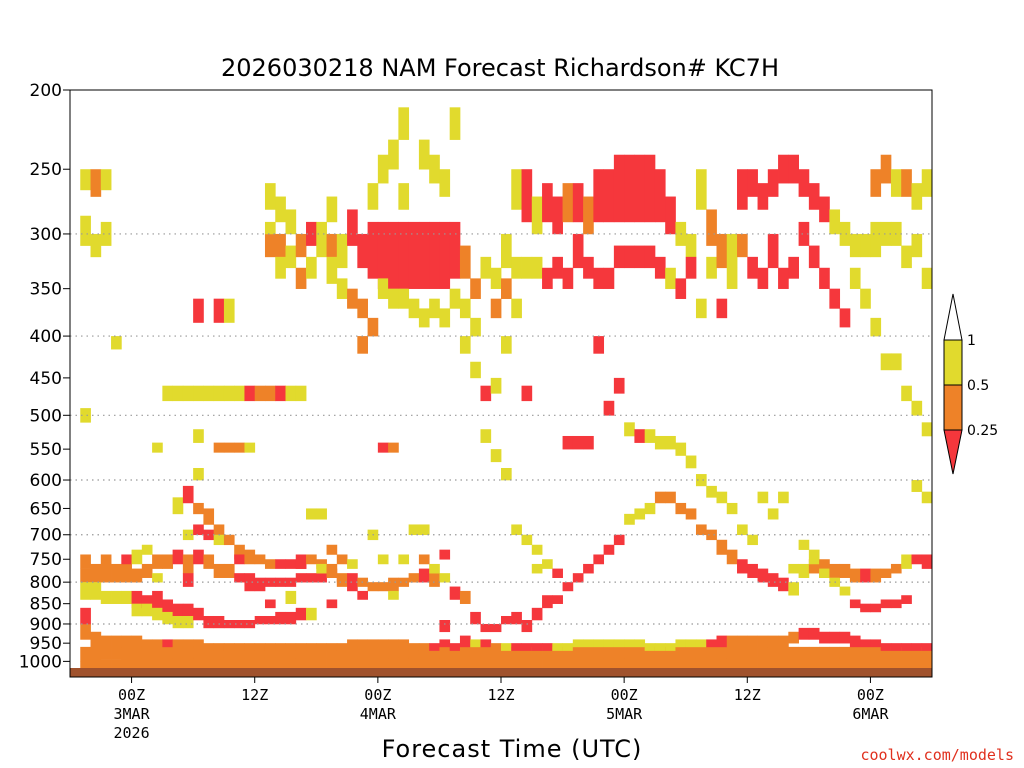  I want to click on legend-tick-label: 0.25, so click(982, 431).